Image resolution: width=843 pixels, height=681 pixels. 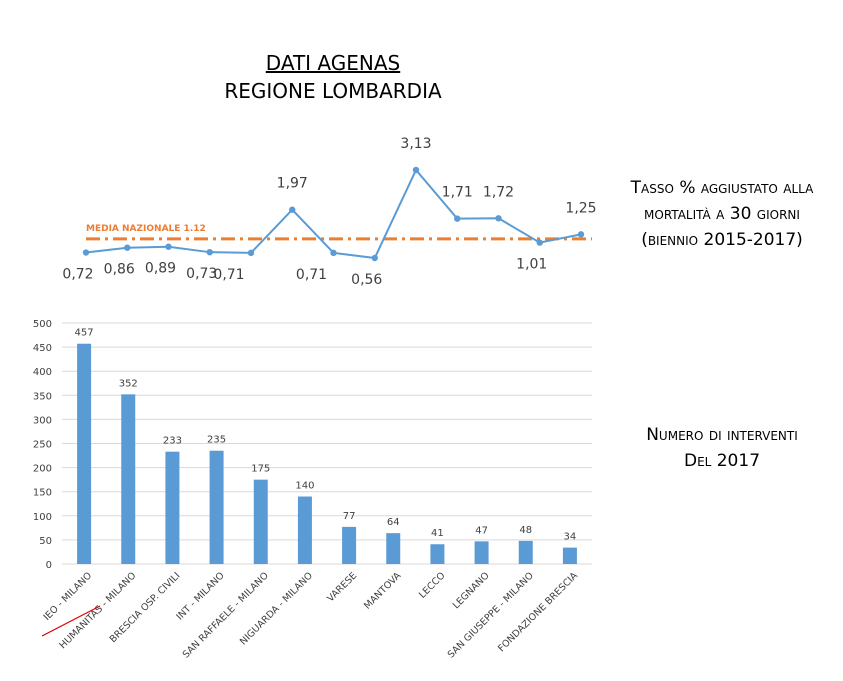 What do you see at coordinates (437, 533) in the screenshot?
I see `value-label: 41` at bounding box center [437, 533].